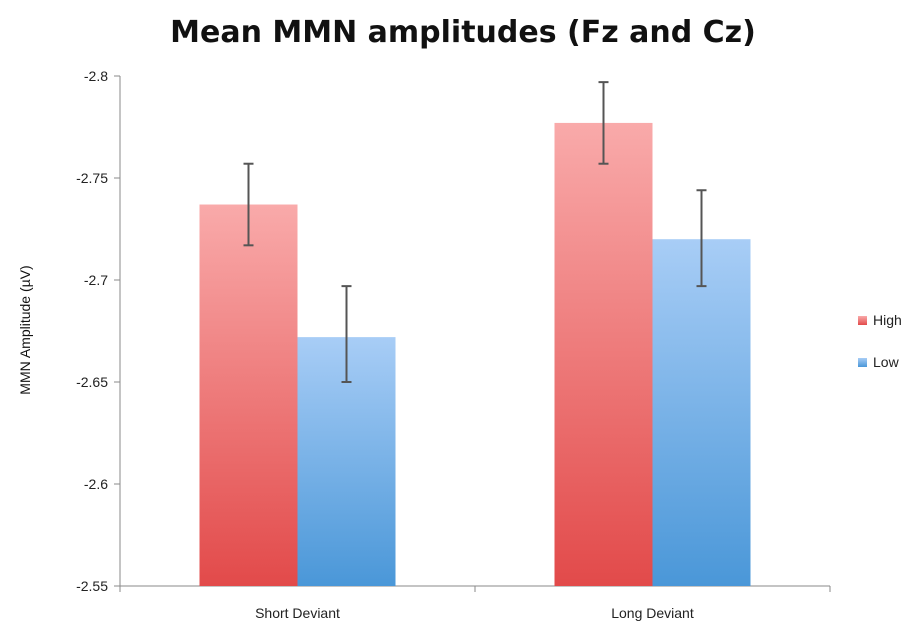 This screenshot has width=921, height=623. What do you see at coordinates (475, 603) in the screenshot?
I see `x-axis: Short Deviant Long Deviant` at bounding box center [475, 603].